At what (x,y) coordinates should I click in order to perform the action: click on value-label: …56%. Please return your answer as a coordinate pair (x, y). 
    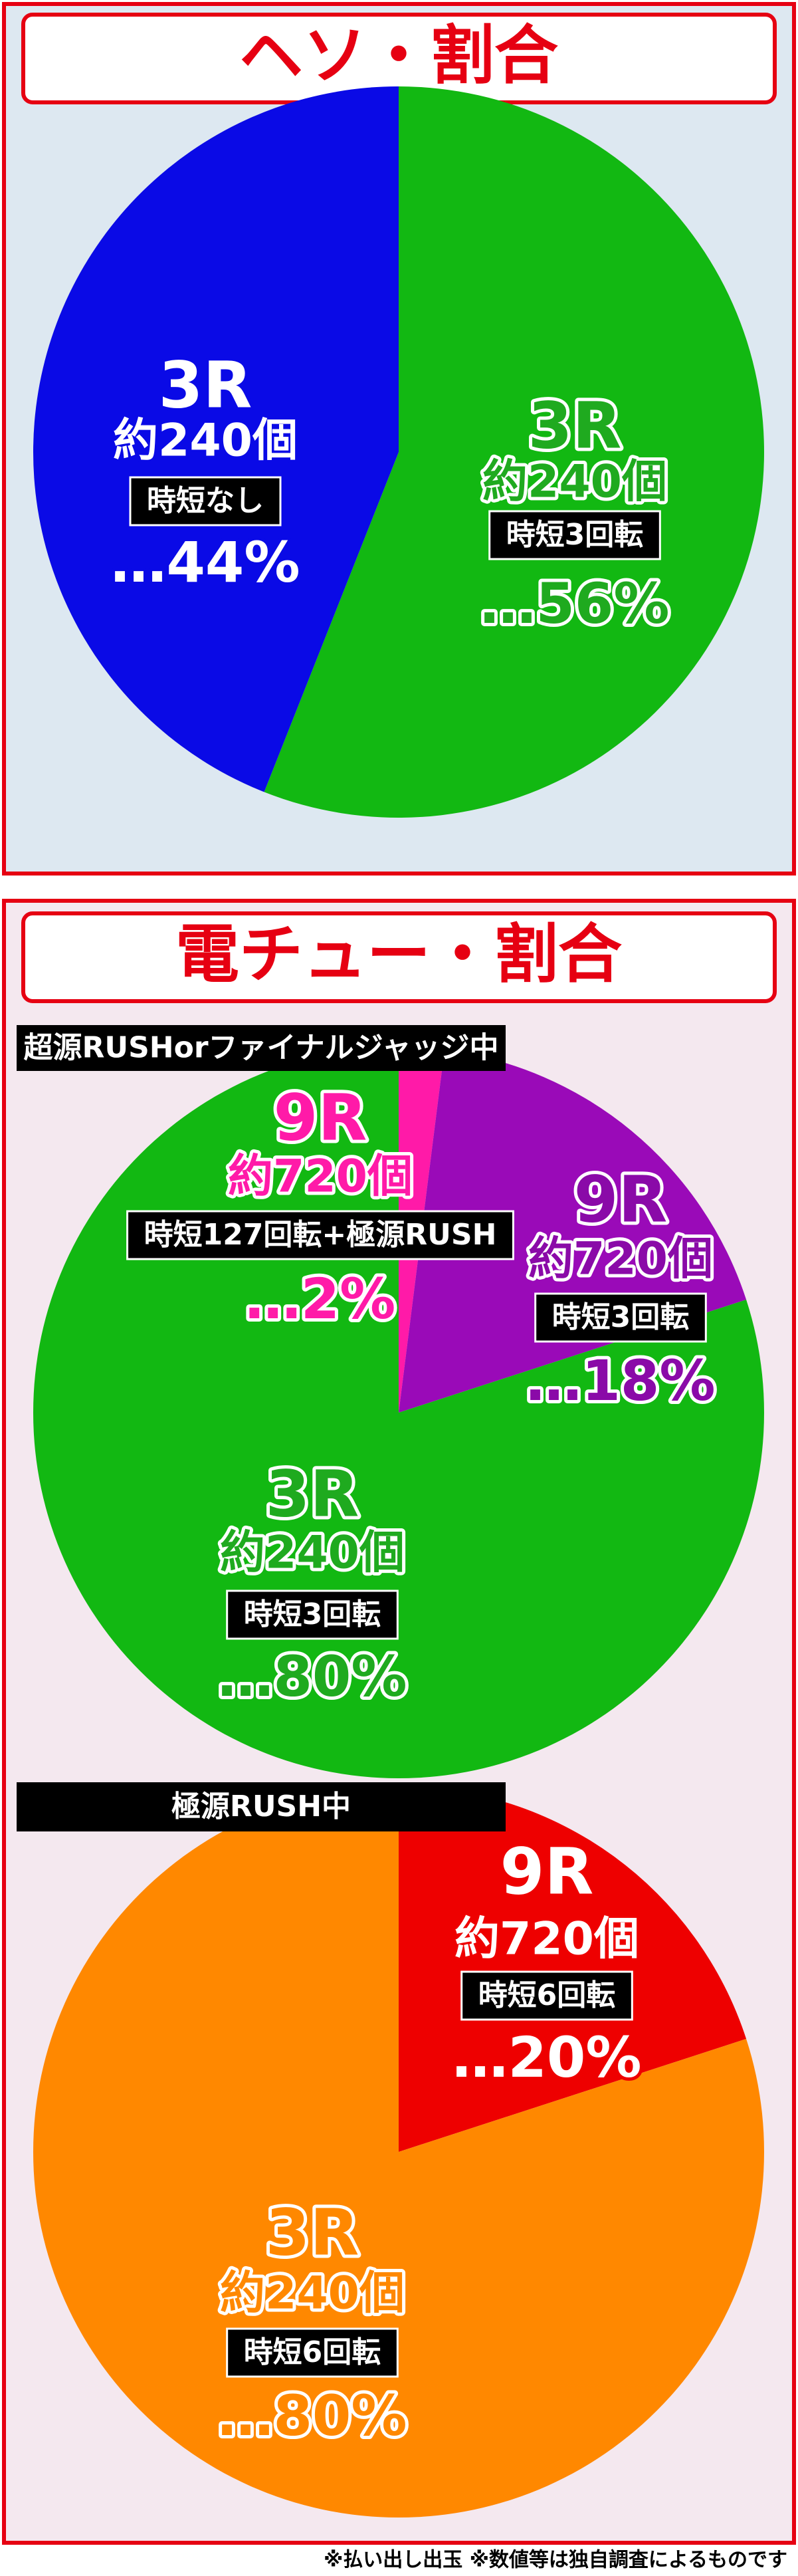
    Looking at the image, I should click on (574, 603).